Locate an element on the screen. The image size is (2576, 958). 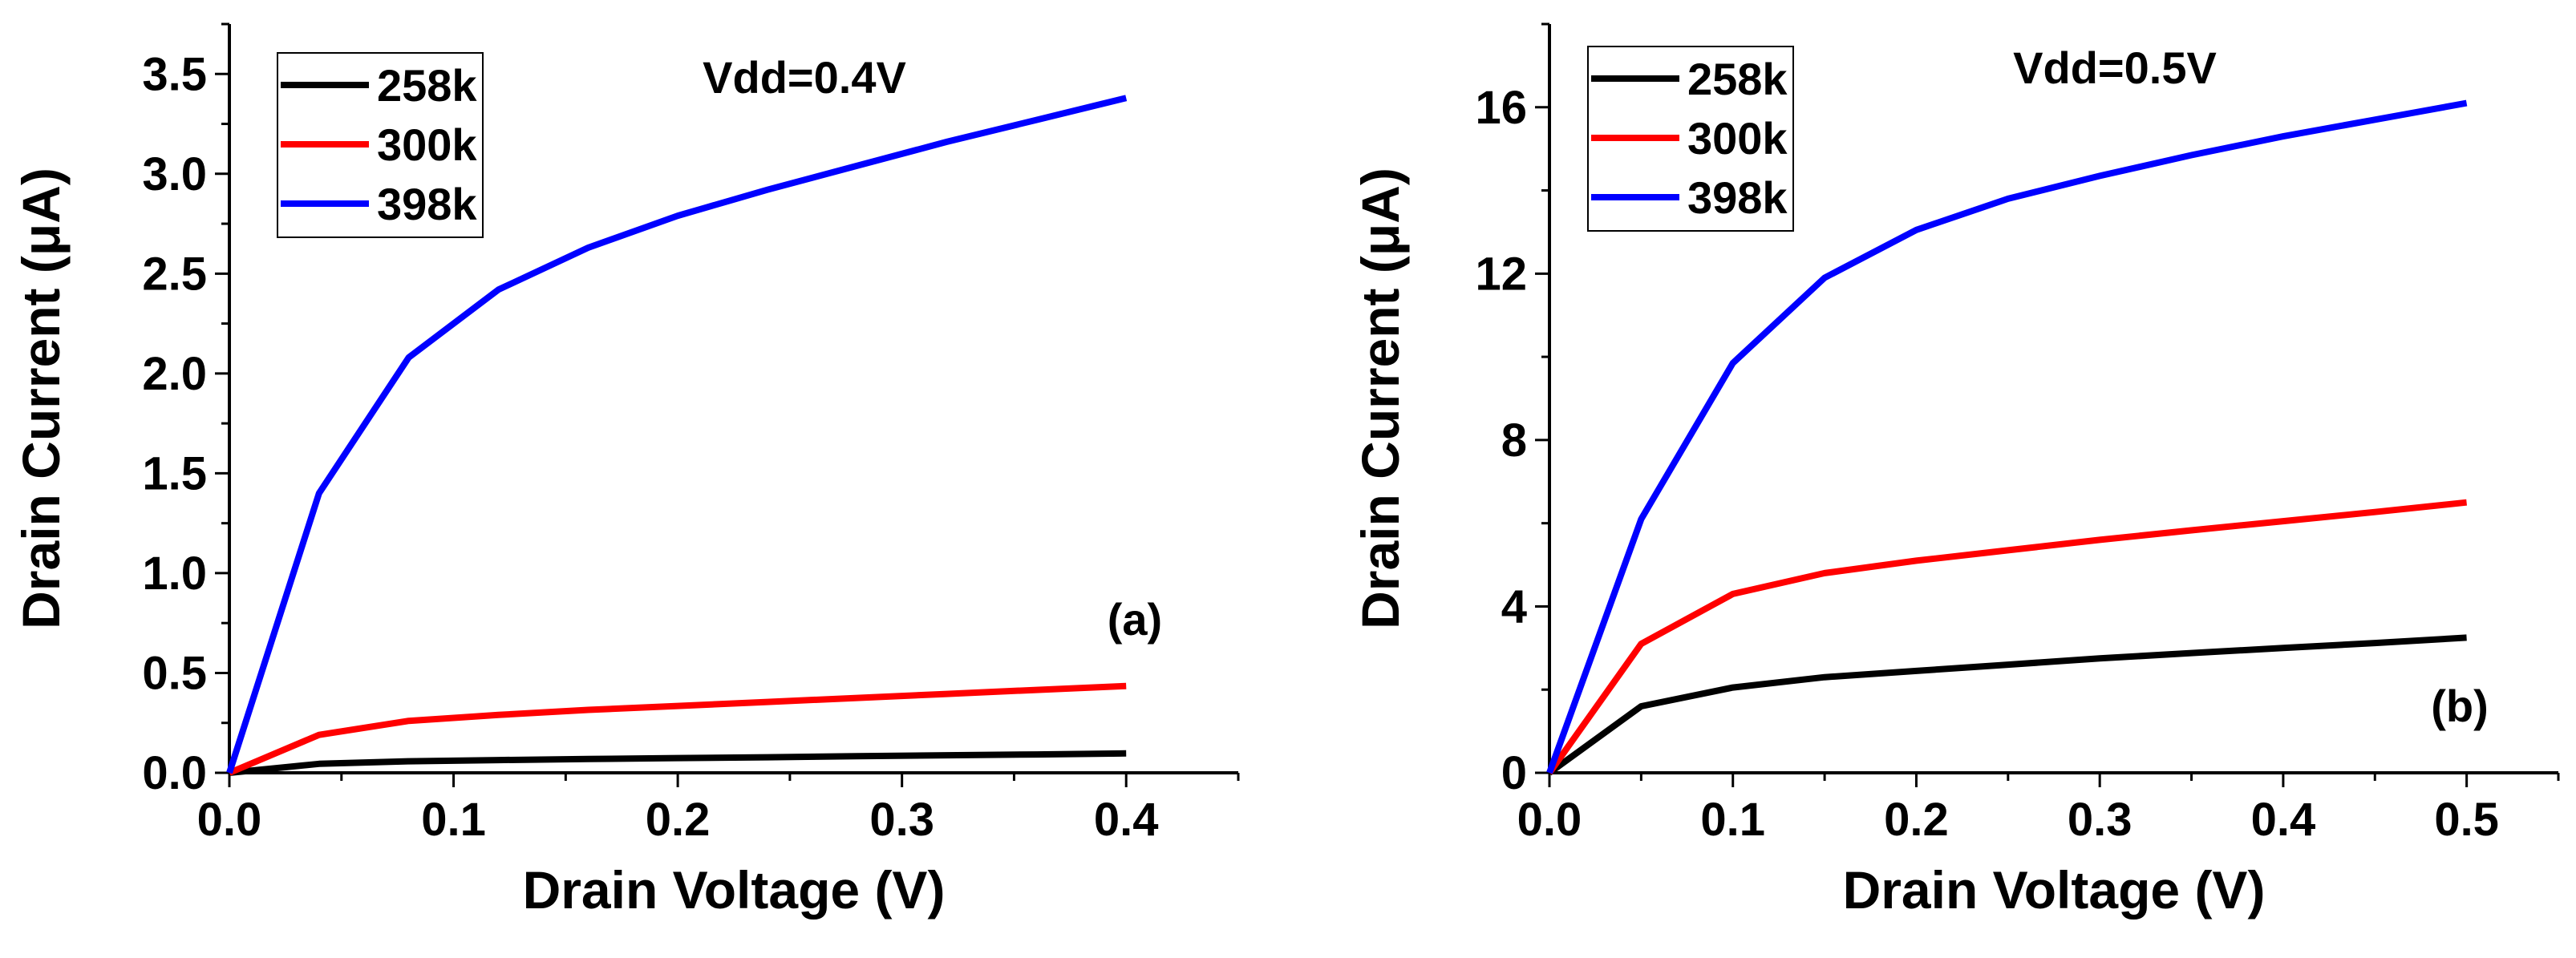
y-tick-label: 1.5 is located at coordinates (174, 473).